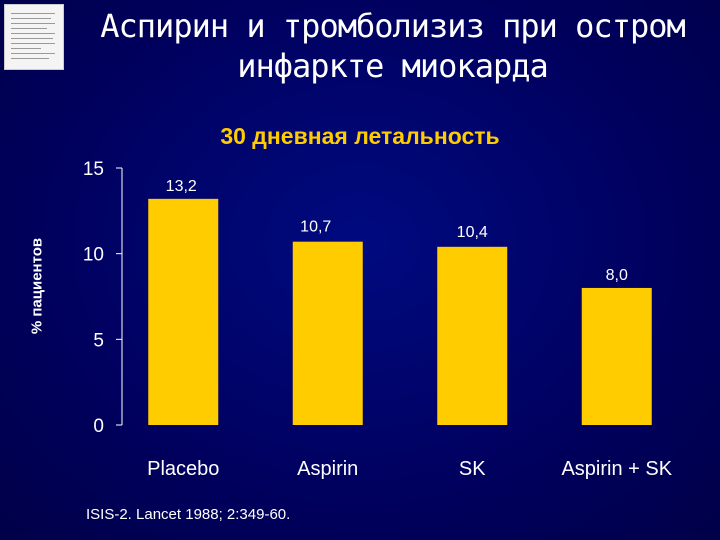  I want to click on document-thumbnail, so click(34, 37).